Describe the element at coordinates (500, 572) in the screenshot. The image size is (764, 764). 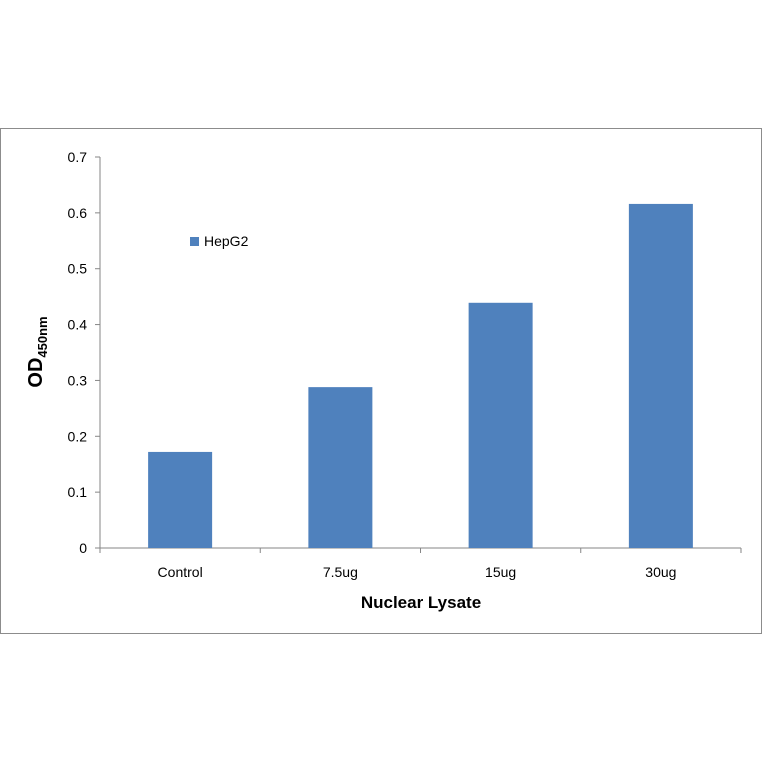
I see `x-tick-label: 15ug` at that location.